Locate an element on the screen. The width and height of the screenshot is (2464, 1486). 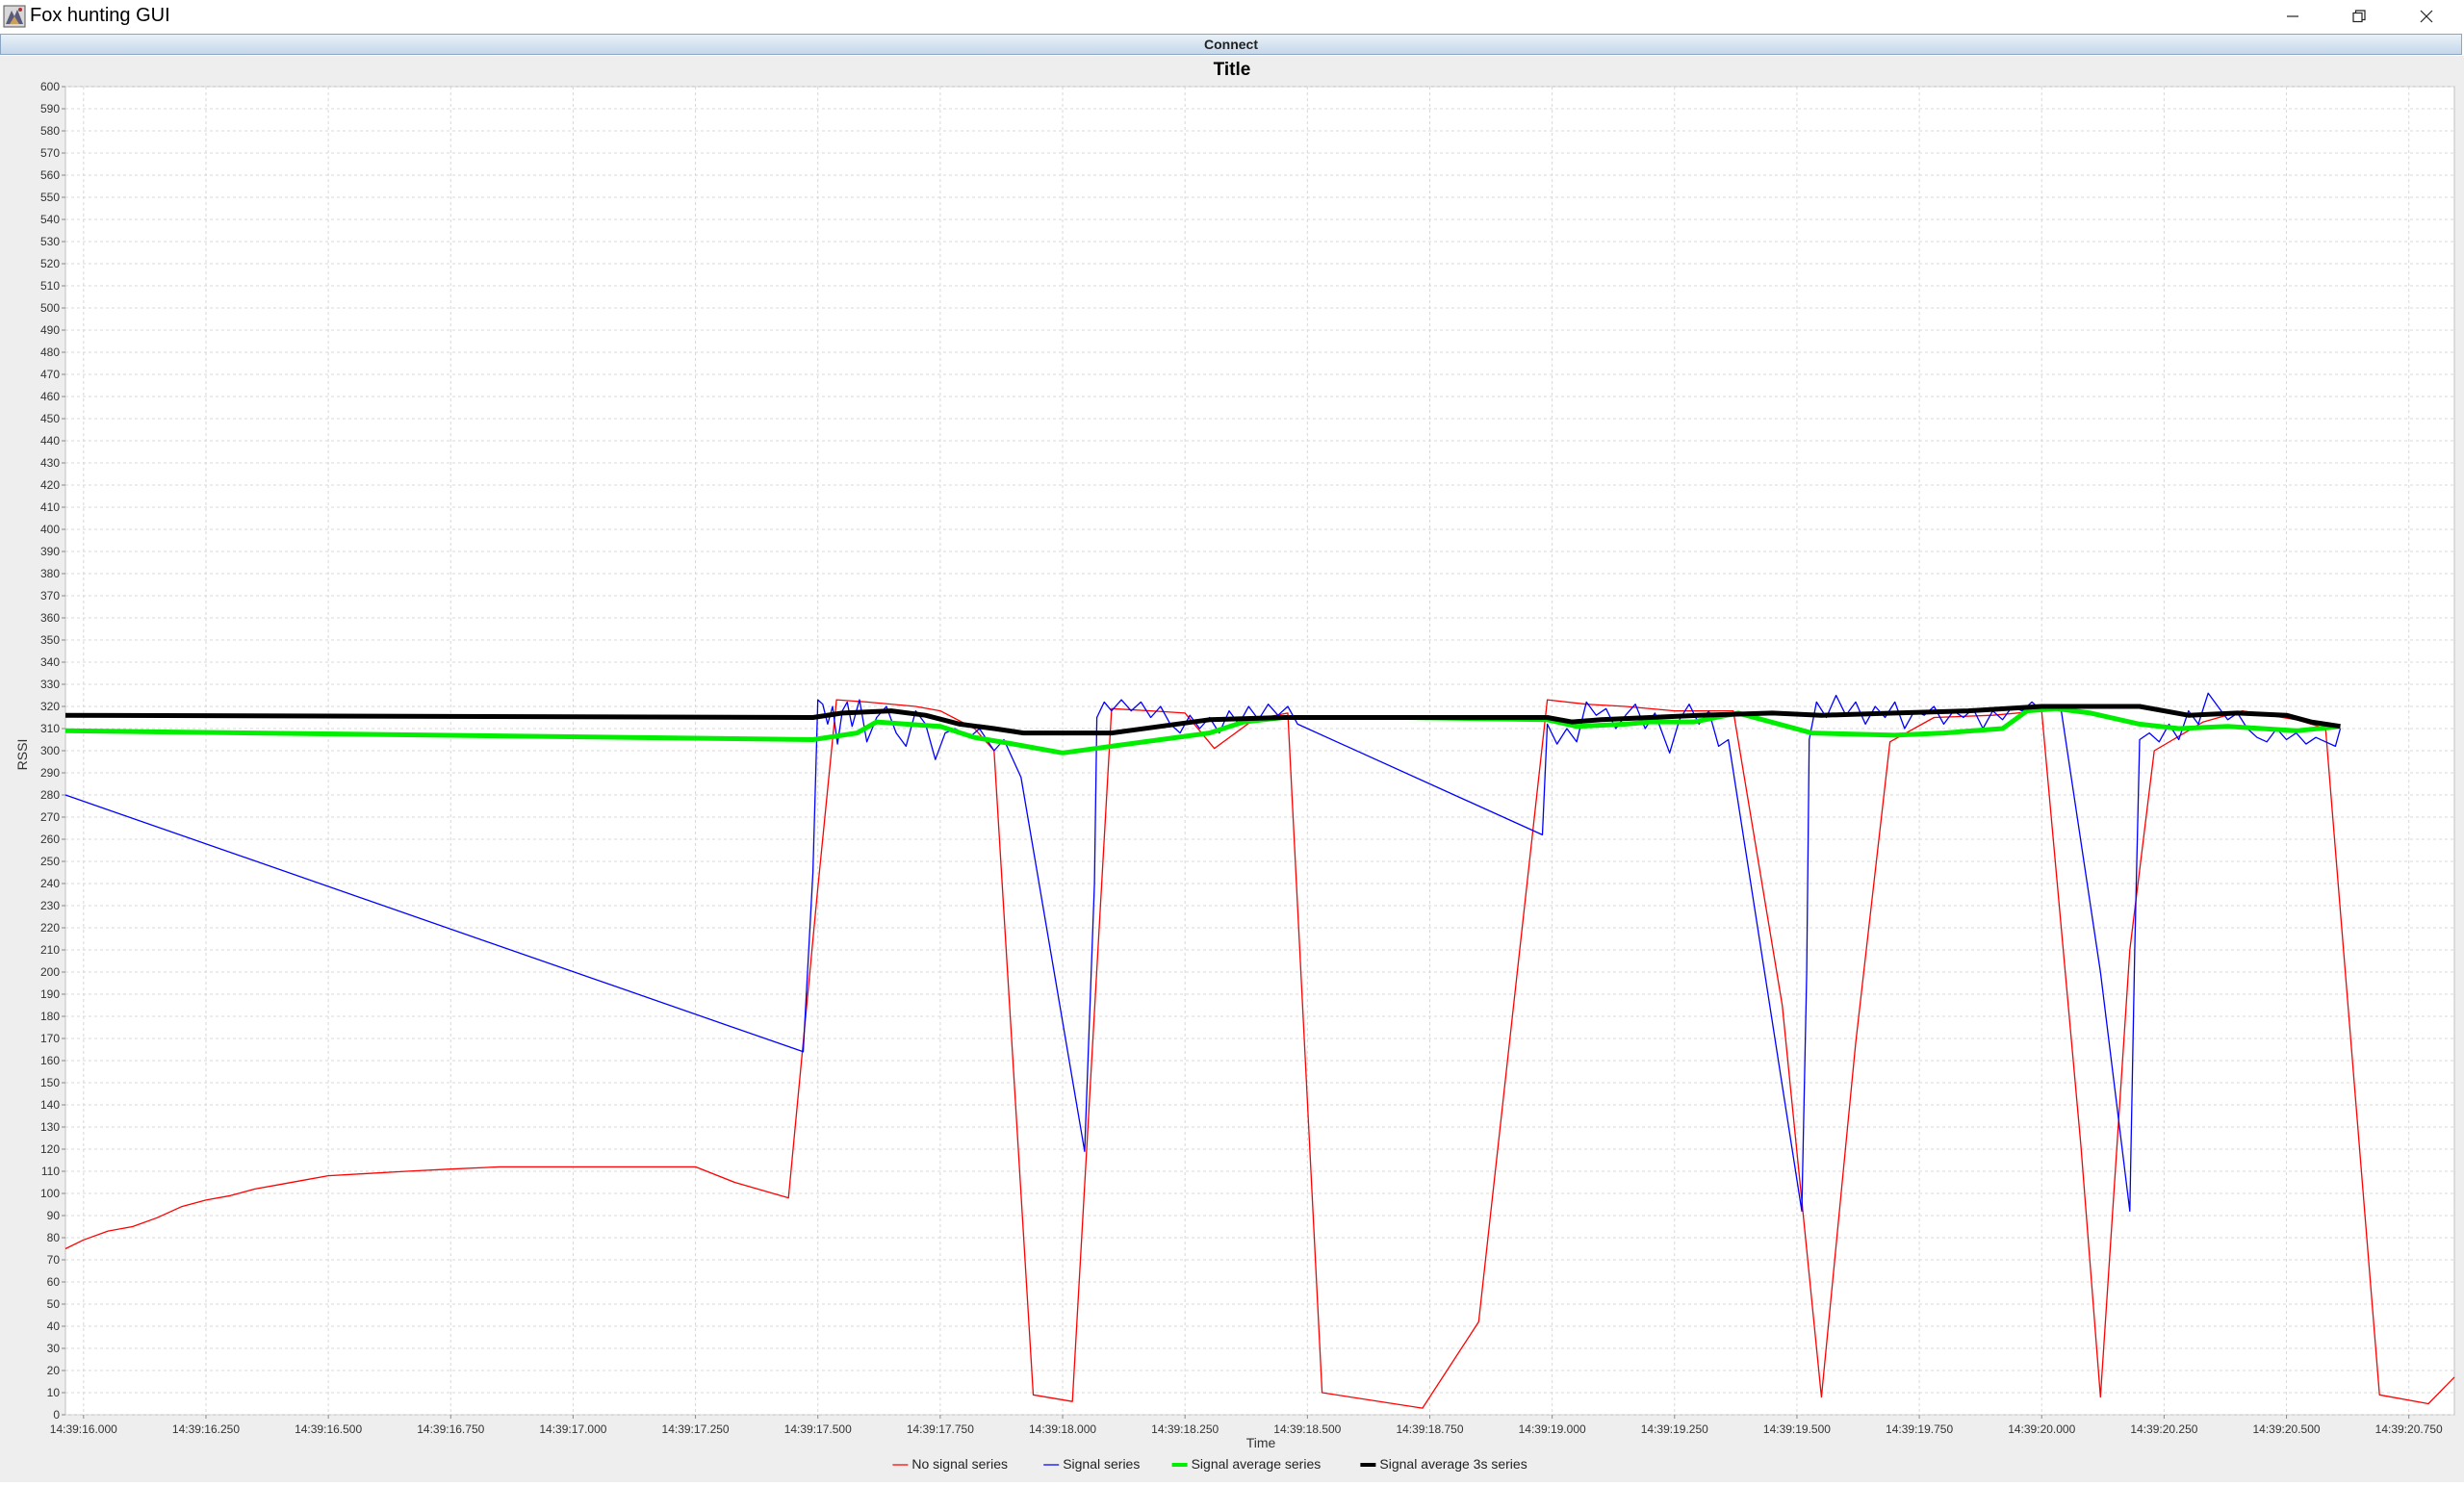
x-axis-label: Time is located at coordinates (1261, 1442).